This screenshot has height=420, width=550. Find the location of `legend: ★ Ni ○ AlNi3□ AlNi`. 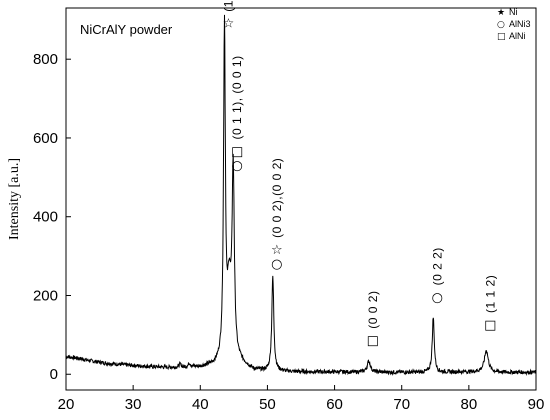

legend: ★ Ni ○ AlNi3□ AlNi is located at coordinates (514, 24).